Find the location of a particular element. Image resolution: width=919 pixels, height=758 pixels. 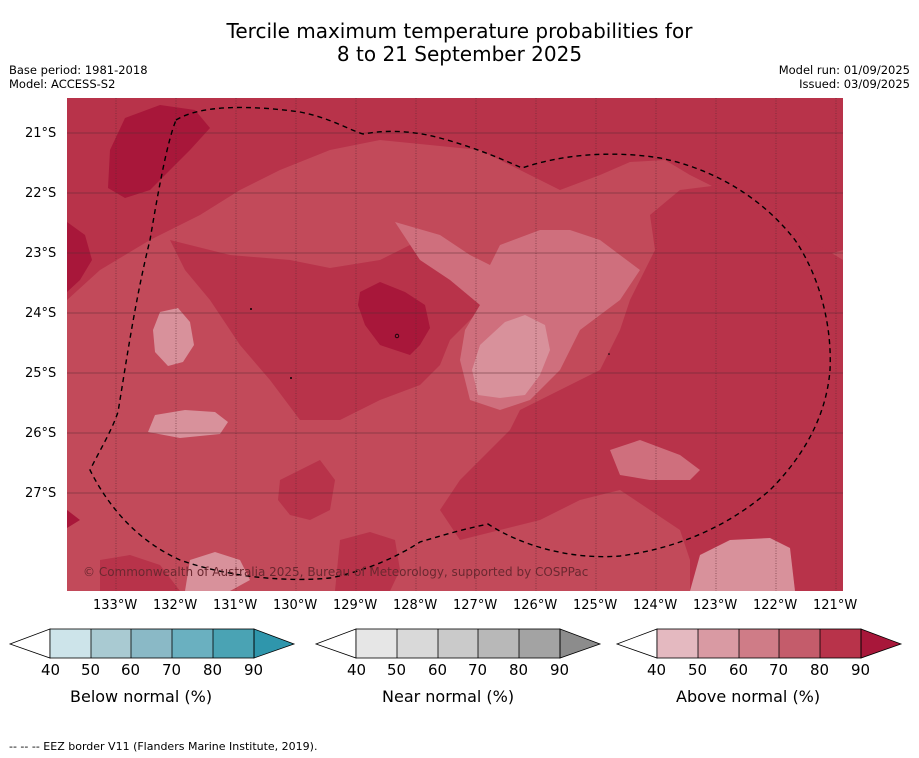

colorbar-near-tick: 50 is located at coordinates (397, 670).